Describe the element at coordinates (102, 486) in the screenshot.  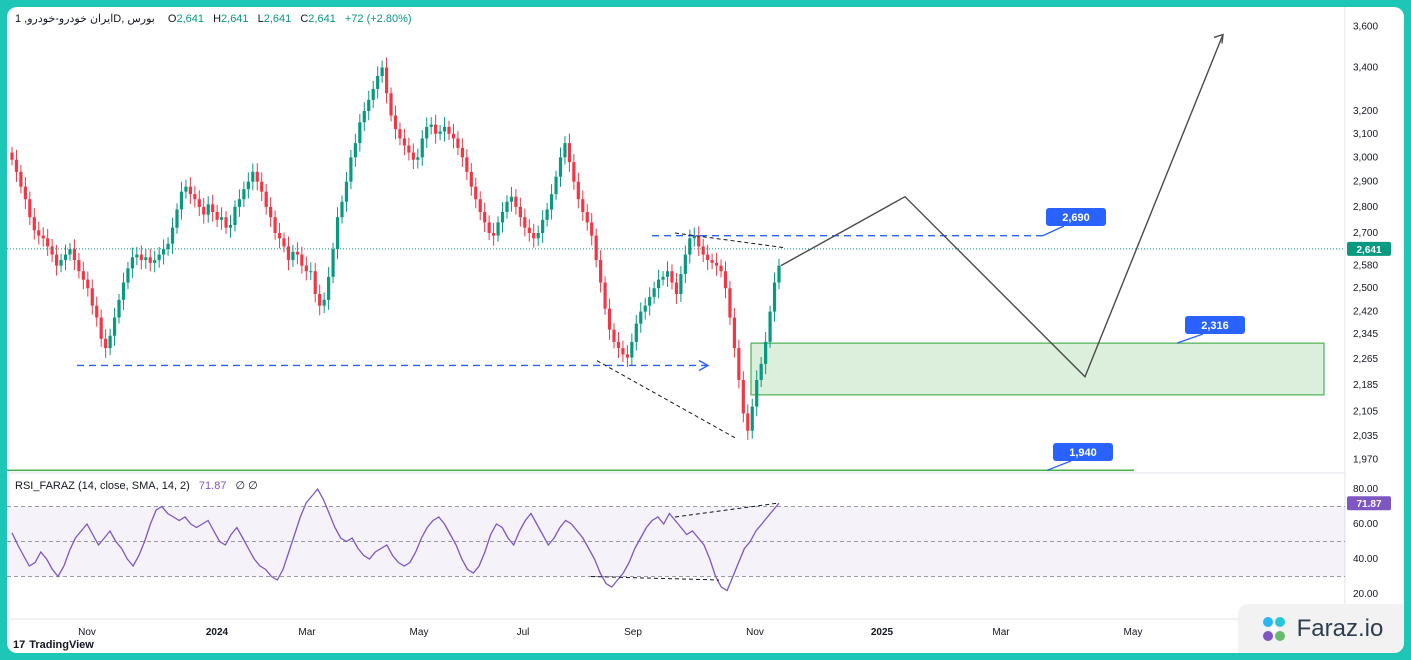
I see `rsi-name: RSI_FARAZ (14, close, SMA, 14, 2)` at that location.